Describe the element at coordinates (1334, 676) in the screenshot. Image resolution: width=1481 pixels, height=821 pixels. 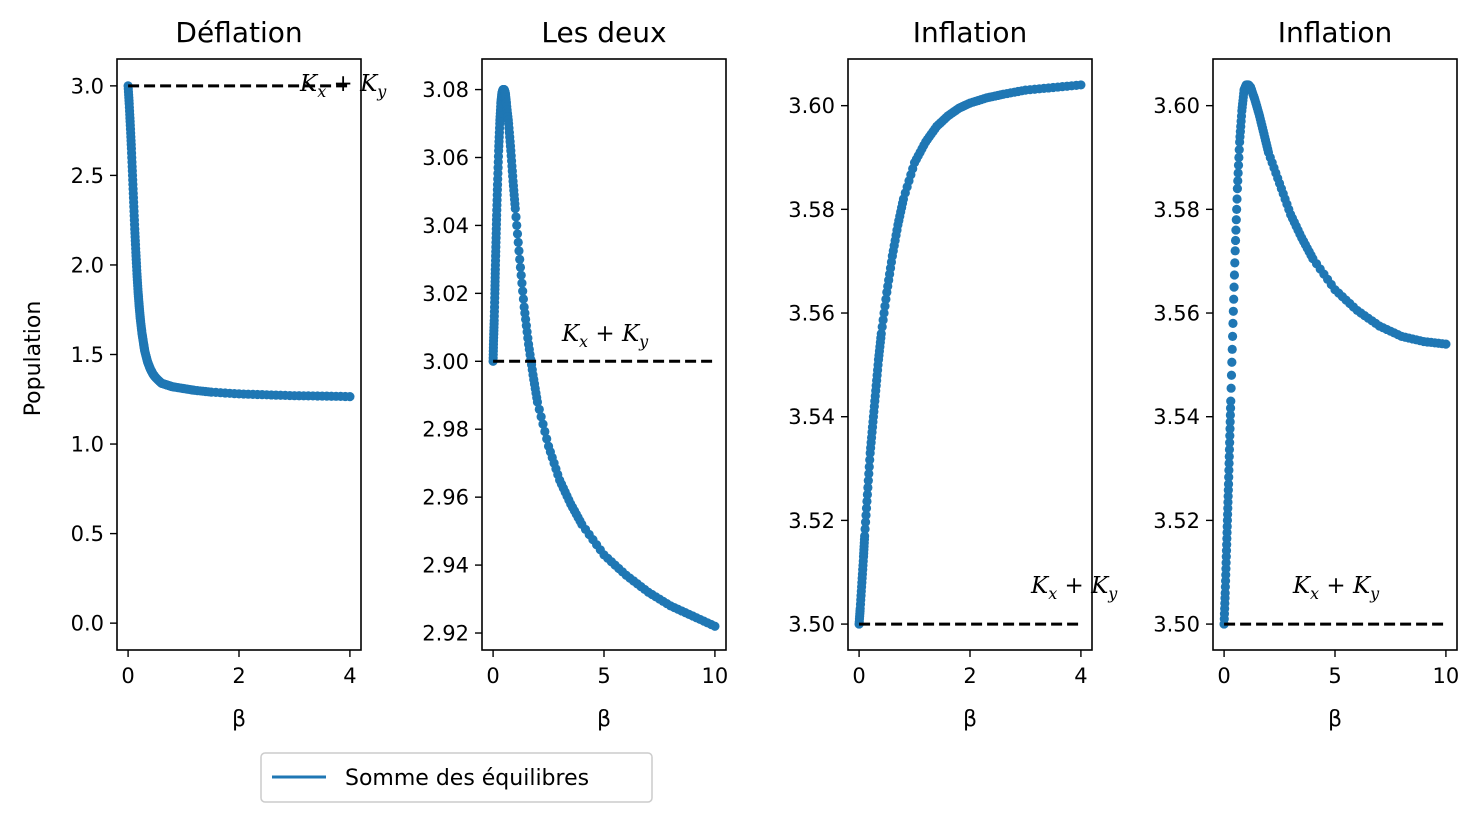
I see `x-tick-label: 5` at that location.